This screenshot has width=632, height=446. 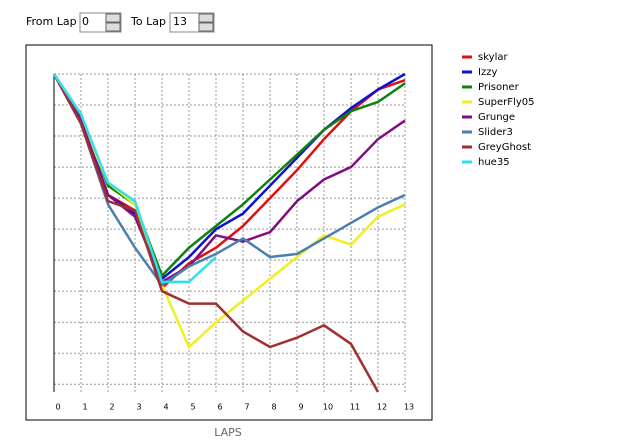 What do you see at coordinates (111, 407) in the screenshot?
I see `x-tick-label: 2` at bounding box center [111, 407].